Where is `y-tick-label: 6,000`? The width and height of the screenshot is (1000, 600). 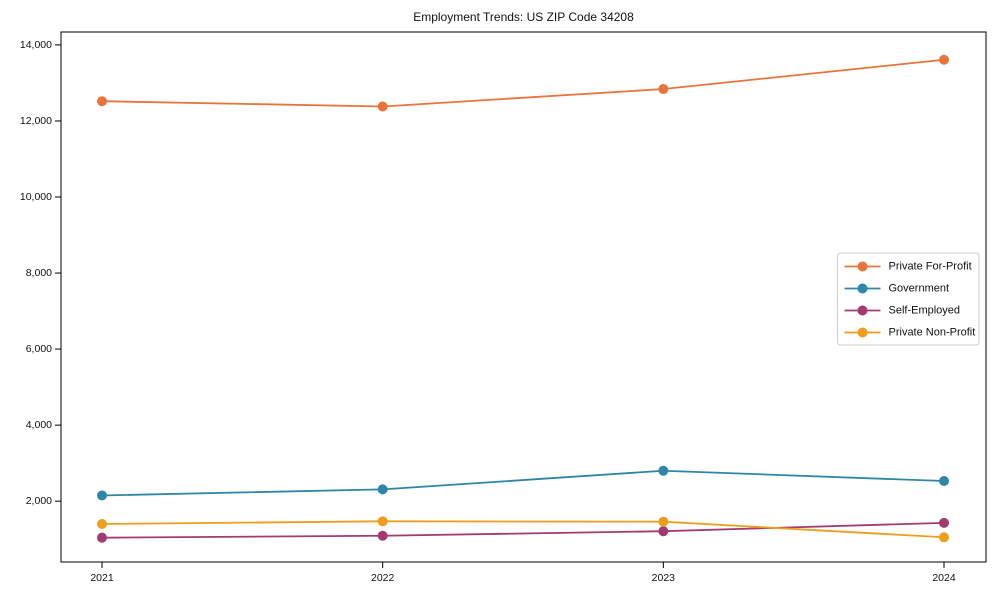
y-tick-label: 6,000 is located at coordinates (39, 349).